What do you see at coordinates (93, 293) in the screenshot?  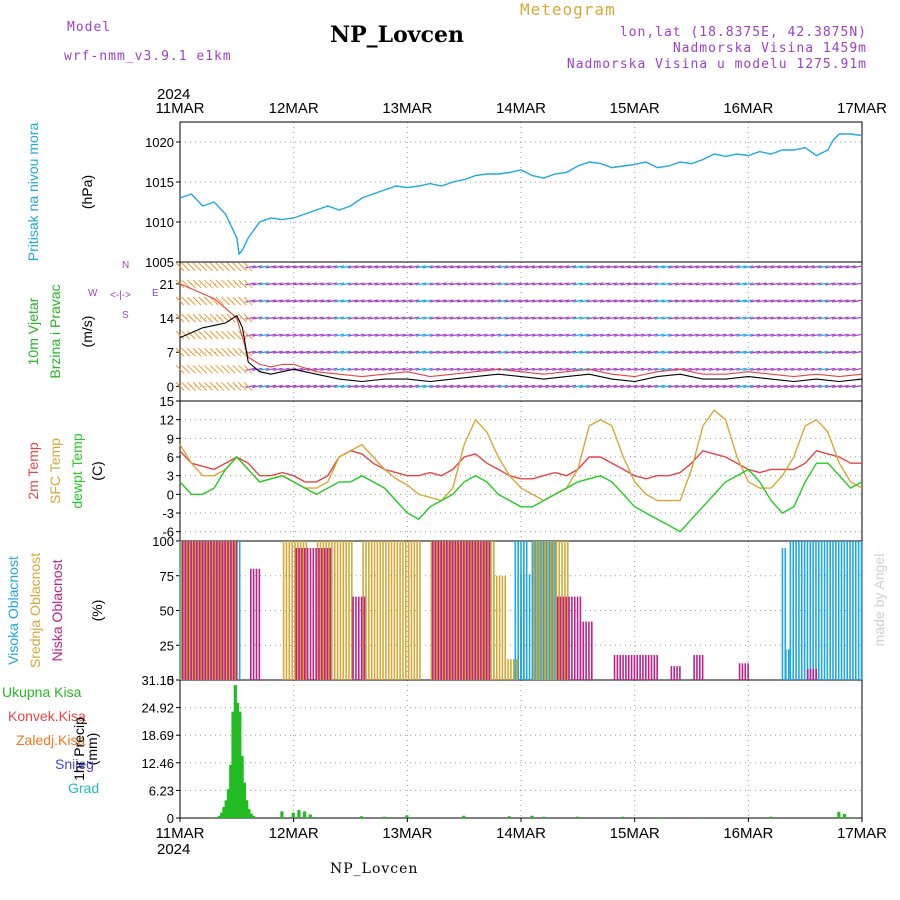 I see `compass-W: W` at bounding box center [93, 293].